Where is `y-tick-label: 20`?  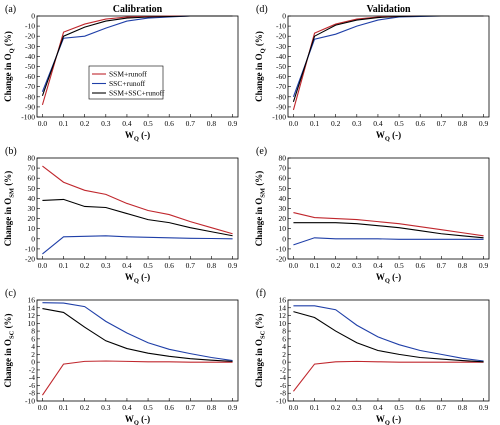
y-tick-label: 20 is located at coordinates (32, 218).